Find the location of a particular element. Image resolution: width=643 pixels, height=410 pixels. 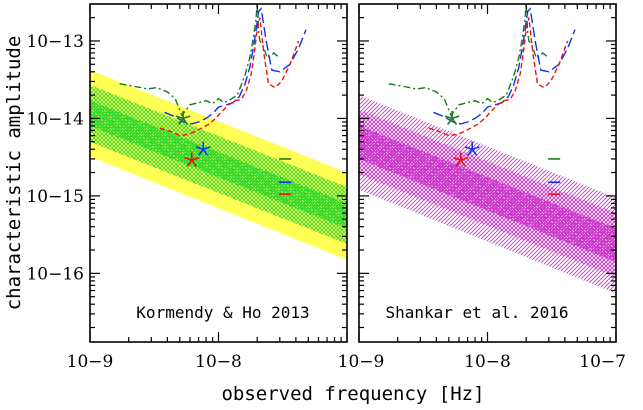

y-tick-label: 10−13 is located at coordinates (55, 42).